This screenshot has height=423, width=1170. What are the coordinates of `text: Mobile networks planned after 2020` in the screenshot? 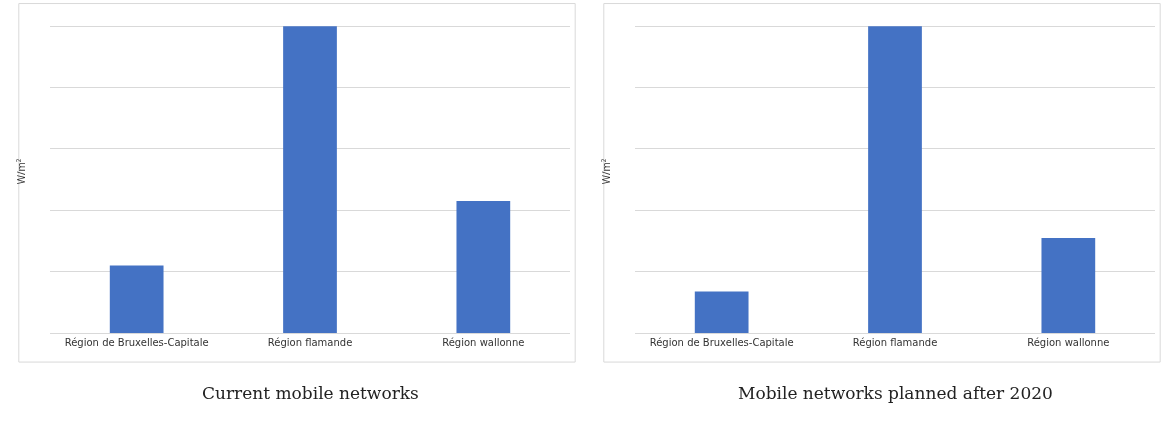 It's located at (895, 393).